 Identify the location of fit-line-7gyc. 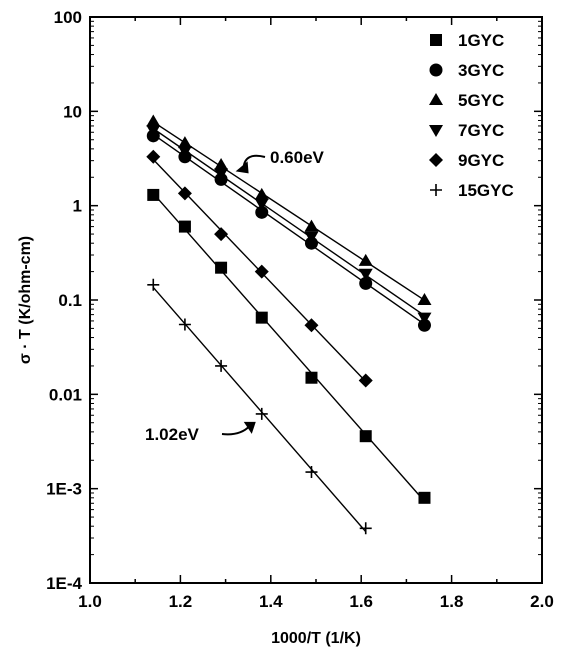
(288, 222).